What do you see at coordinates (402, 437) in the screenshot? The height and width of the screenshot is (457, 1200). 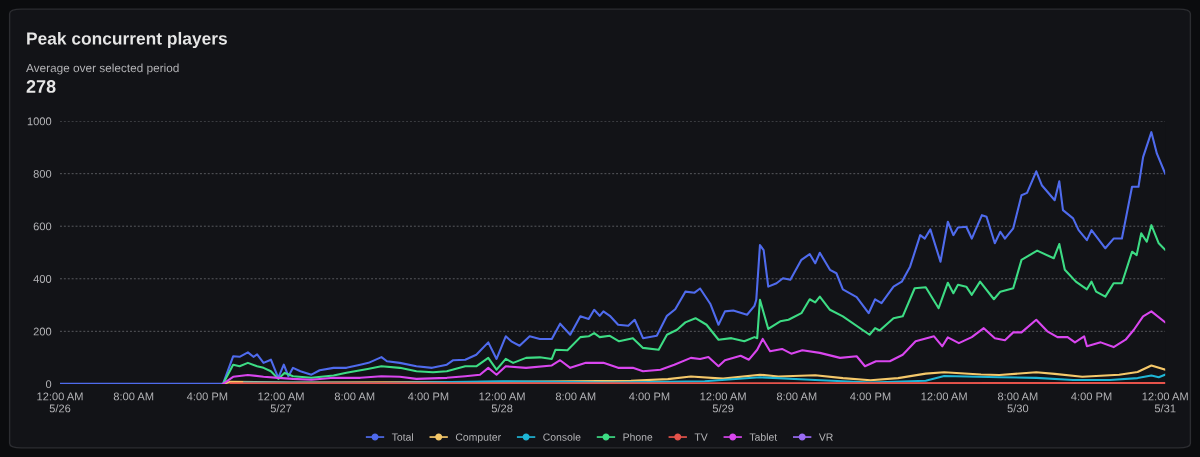 I see `legend-label: Total` at bounding box center [402, 437].